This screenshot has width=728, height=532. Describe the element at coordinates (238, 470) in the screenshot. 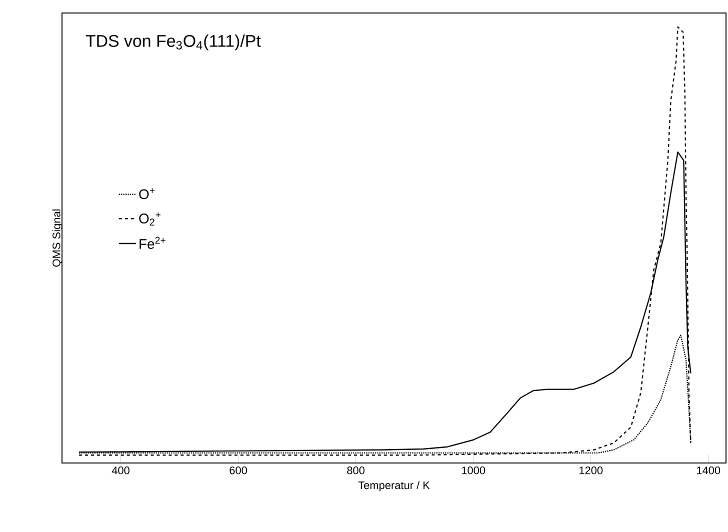

I see `x-tick-label: 600` at that location.